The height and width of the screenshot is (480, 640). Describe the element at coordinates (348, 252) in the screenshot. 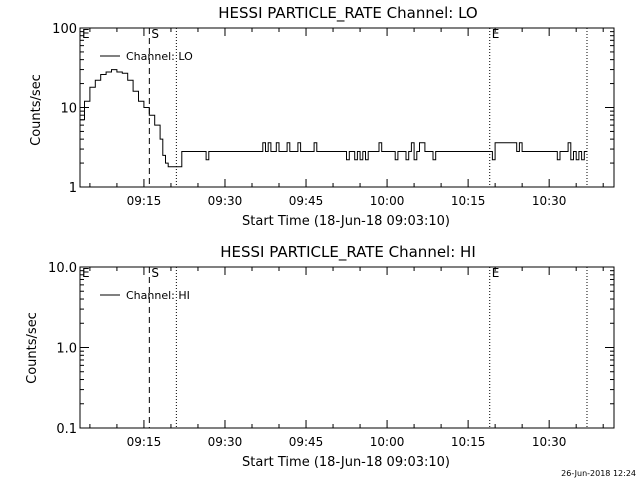

I see `hi-chart-title: HESSI PARTICLE_RATE Channel: HI` at that location.